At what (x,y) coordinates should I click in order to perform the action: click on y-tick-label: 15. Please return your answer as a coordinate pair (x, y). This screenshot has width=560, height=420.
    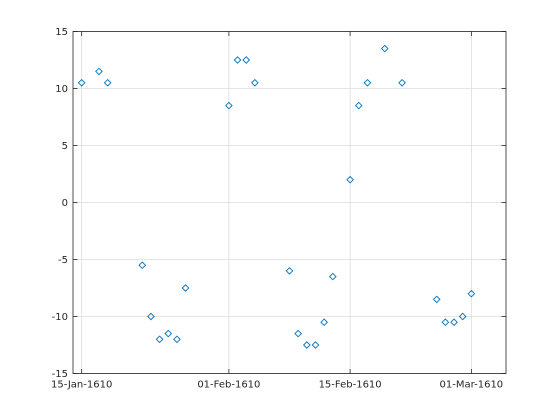
    Looking at the image, I should click on (61, 32).